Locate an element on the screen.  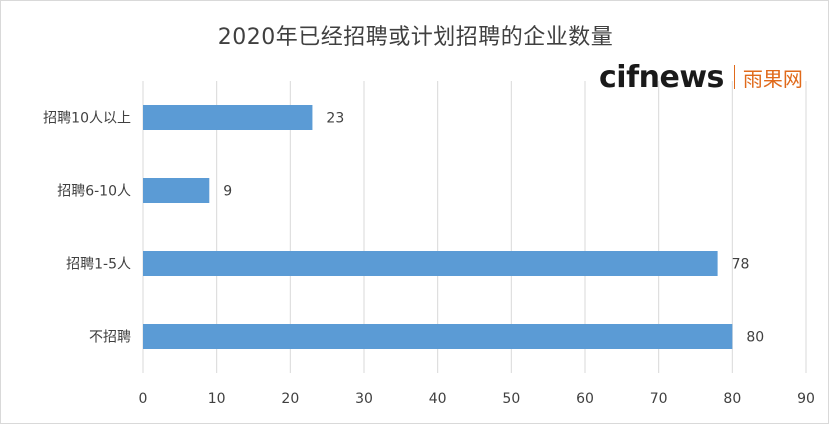
x-tick-label: 20 is located at coordinates (290, 399).